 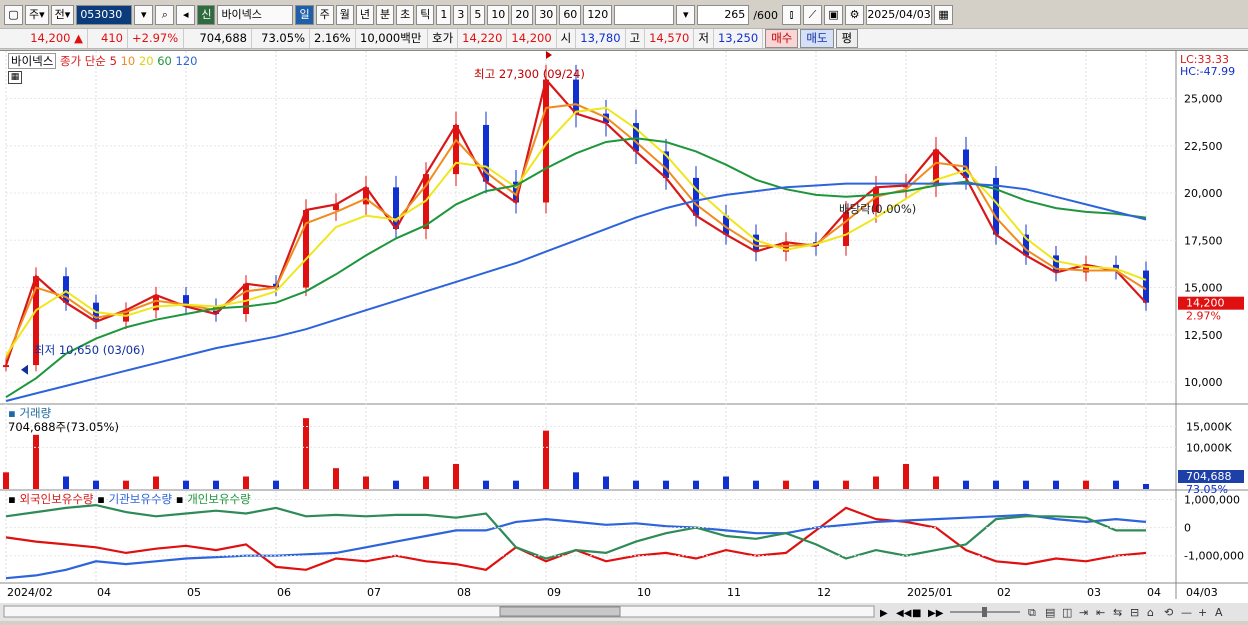 I want to click on chart-tool-icon: ⟲, so click(x=1168, y=612).